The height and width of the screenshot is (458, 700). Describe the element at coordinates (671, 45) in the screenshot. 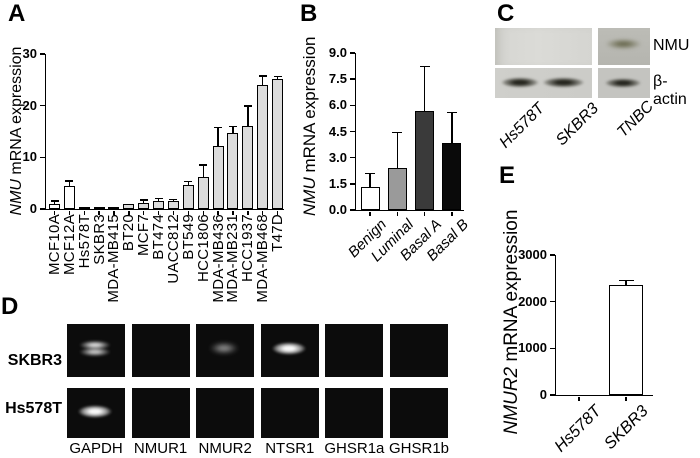

I see `blot-target-label-nmu: NMU` at that location.